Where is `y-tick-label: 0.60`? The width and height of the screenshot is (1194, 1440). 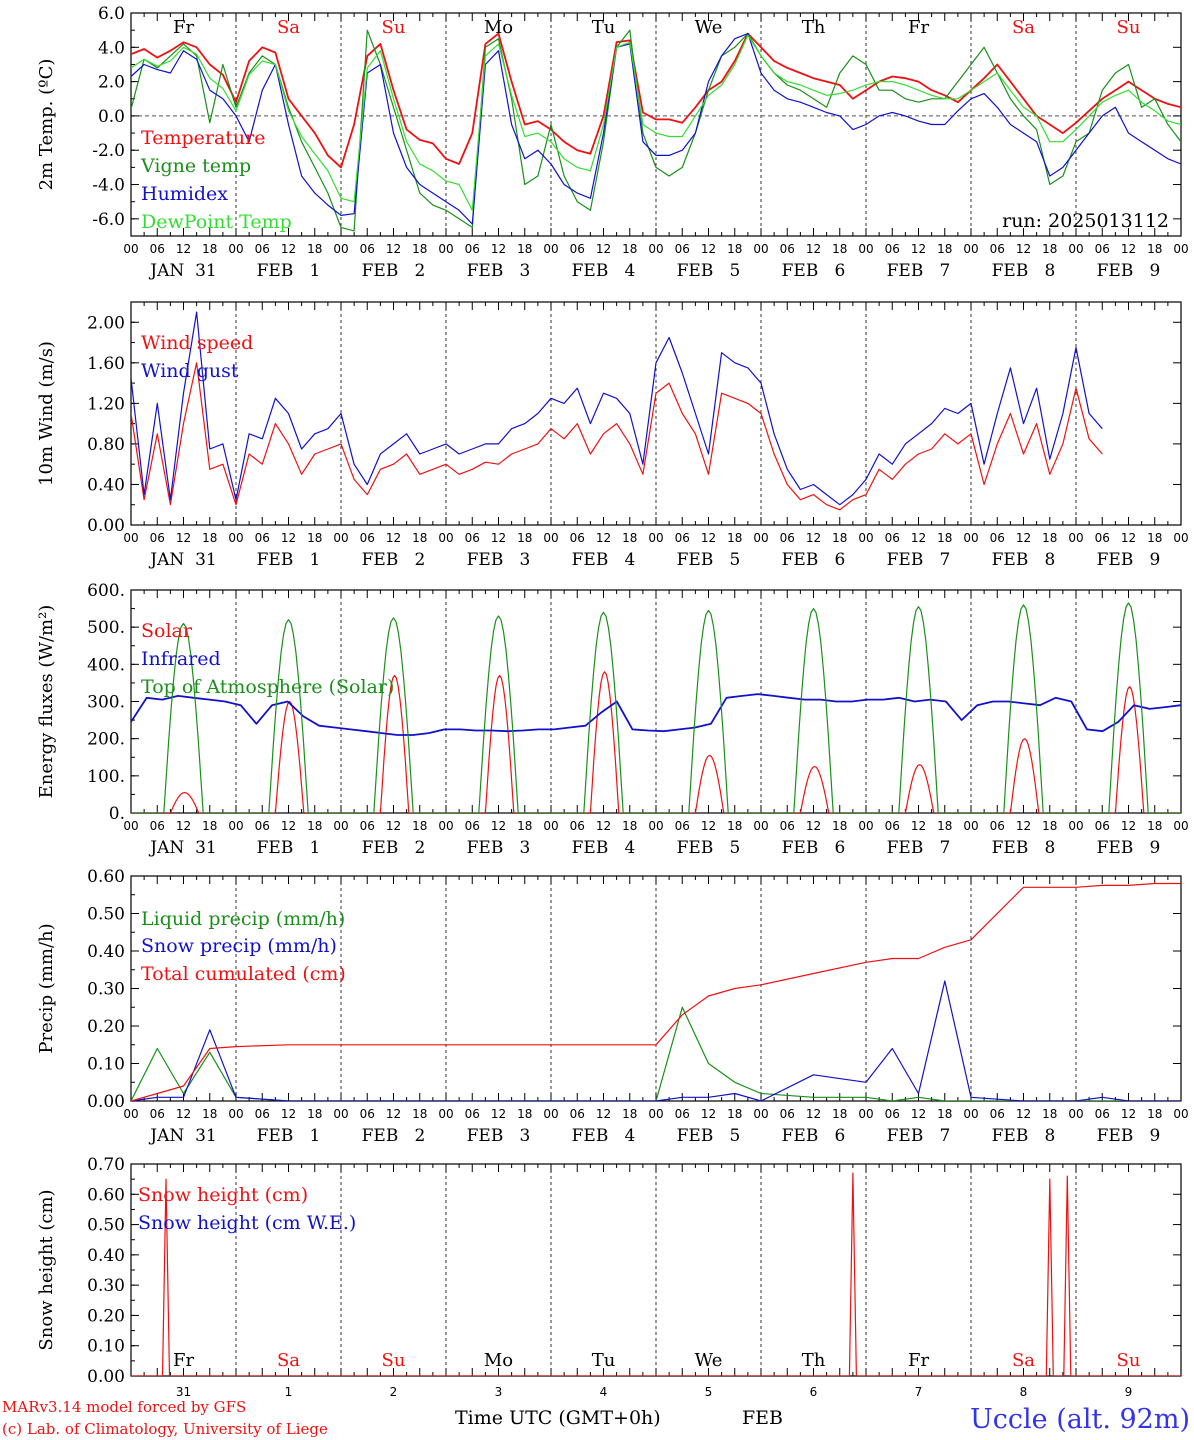 y-tick-label: 0.60 is located at coordinates (106, 877).